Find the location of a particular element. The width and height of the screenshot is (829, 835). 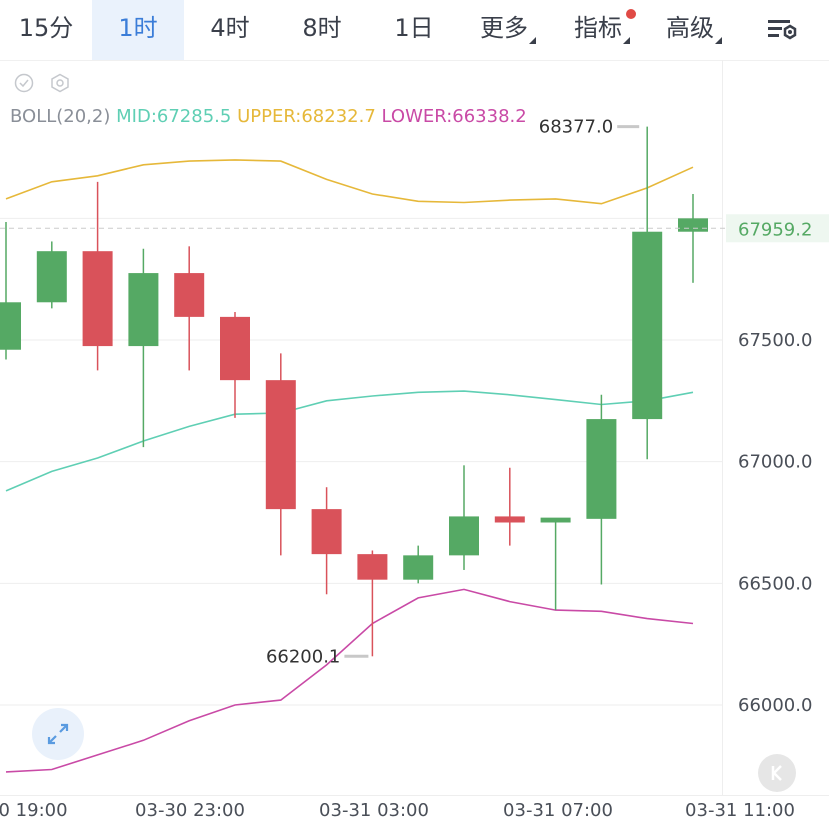

expand-icon is located at coordinates (58, 734).